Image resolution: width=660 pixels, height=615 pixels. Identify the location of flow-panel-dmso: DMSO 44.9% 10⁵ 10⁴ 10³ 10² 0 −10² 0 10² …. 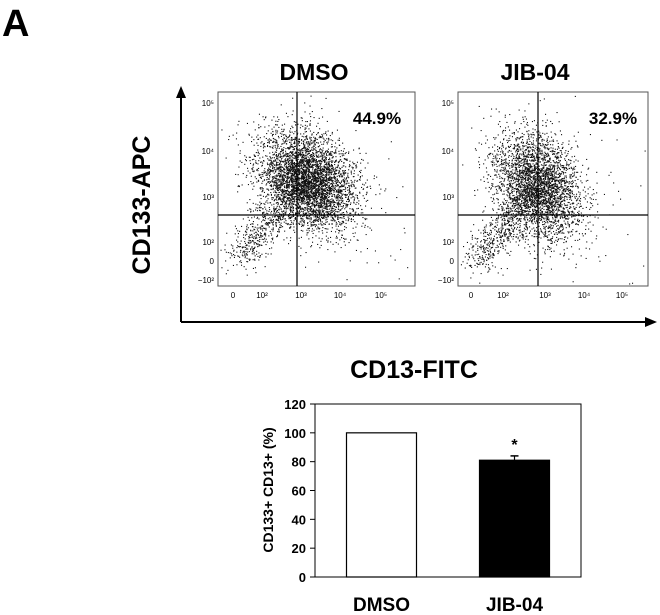
(307, 179).